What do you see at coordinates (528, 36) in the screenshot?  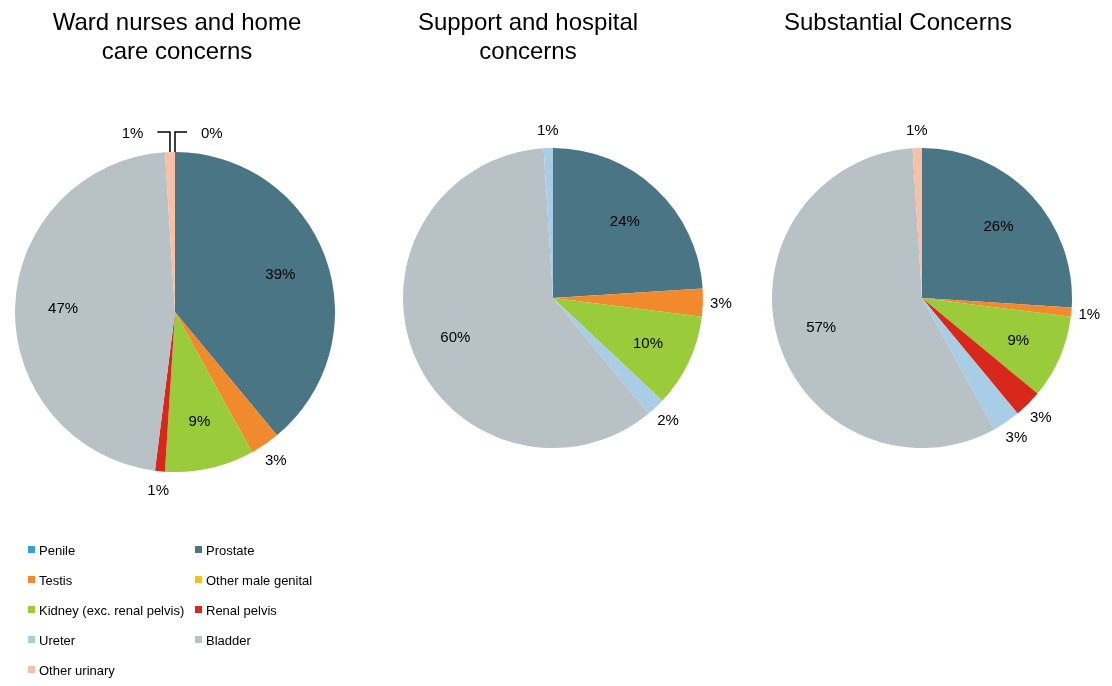 I see `chart-title: Support and hospital concerns` at bounding box center [528, 36].